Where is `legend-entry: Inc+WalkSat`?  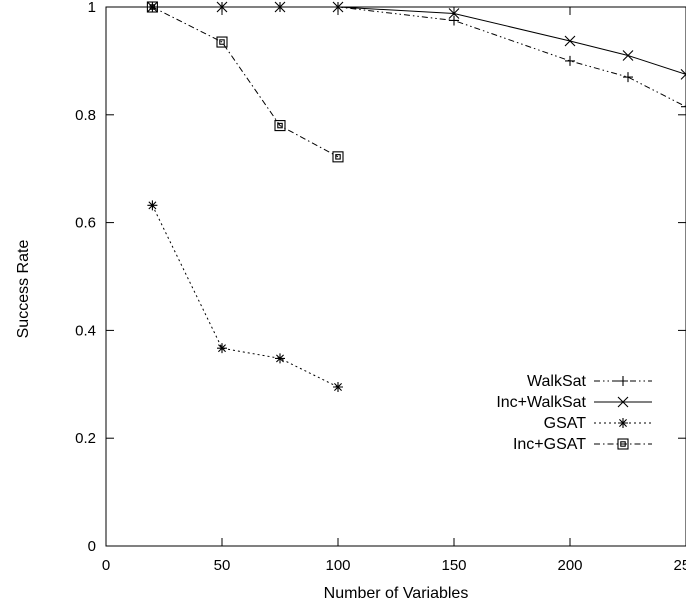 legend-entry: Inc+WalkSat is located at coordinates (574, 402).